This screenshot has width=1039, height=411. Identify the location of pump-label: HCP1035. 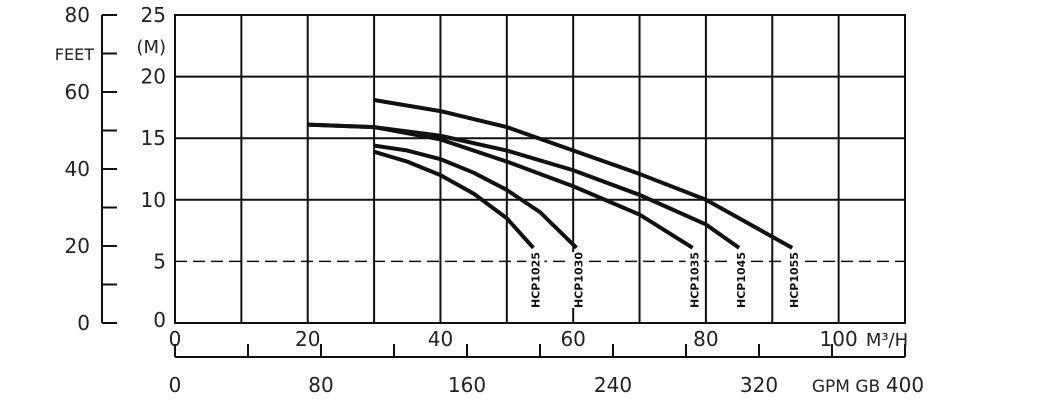
(695, 280).